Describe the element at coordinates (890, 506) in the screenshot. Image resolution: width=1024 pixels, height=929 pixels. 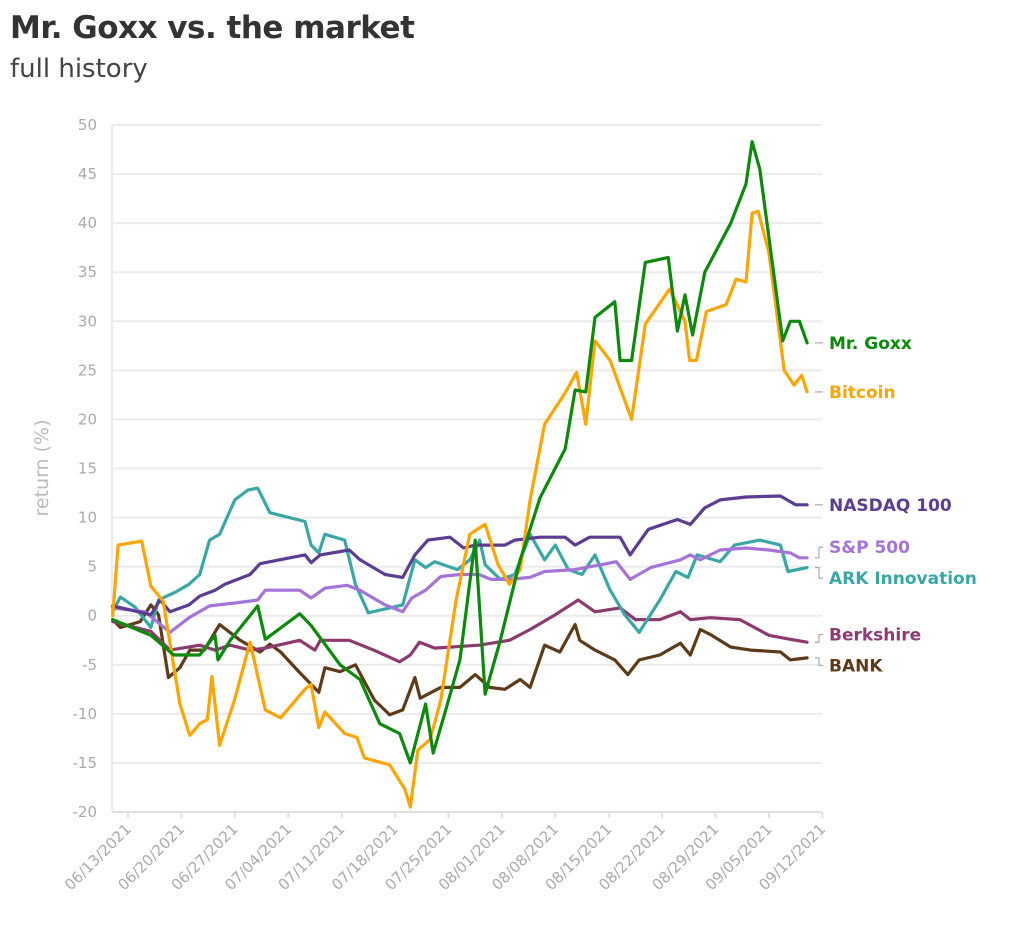
I see `series-label-text: NASDAQ 100` at that location.